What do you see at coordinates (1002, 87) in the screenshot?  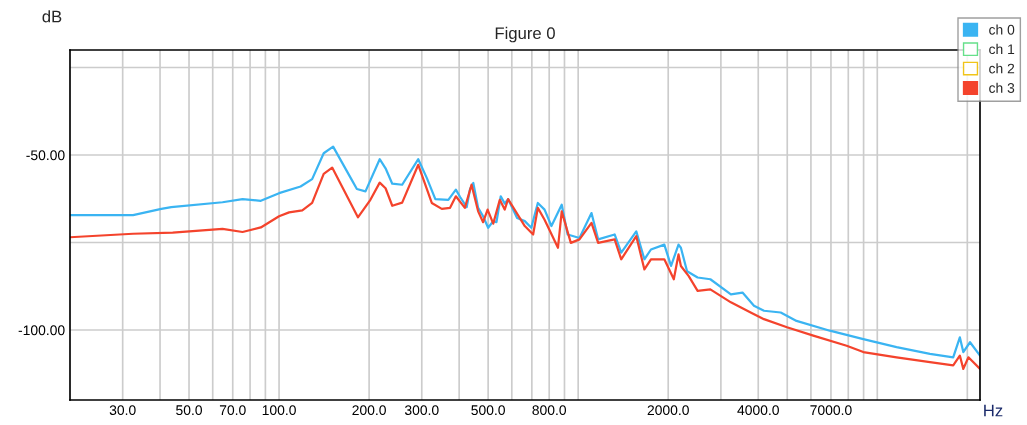 I see `legend-label: ch 3` at bounding box center [1002, 87].